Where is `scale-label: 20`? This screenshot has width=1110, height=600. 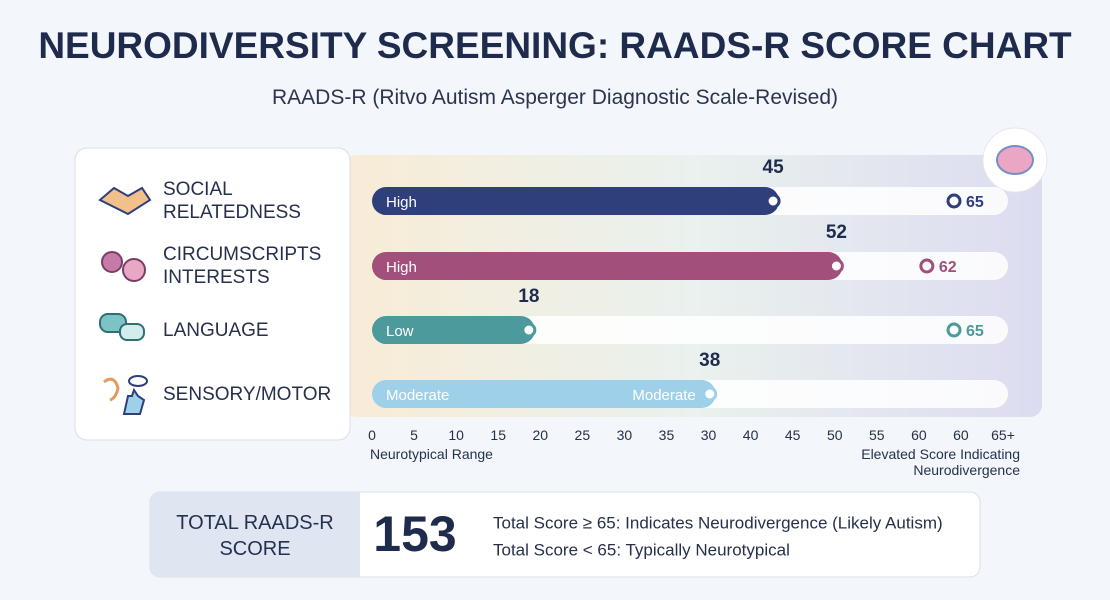
scale-label: 20 is located at coordinates (540, 435).